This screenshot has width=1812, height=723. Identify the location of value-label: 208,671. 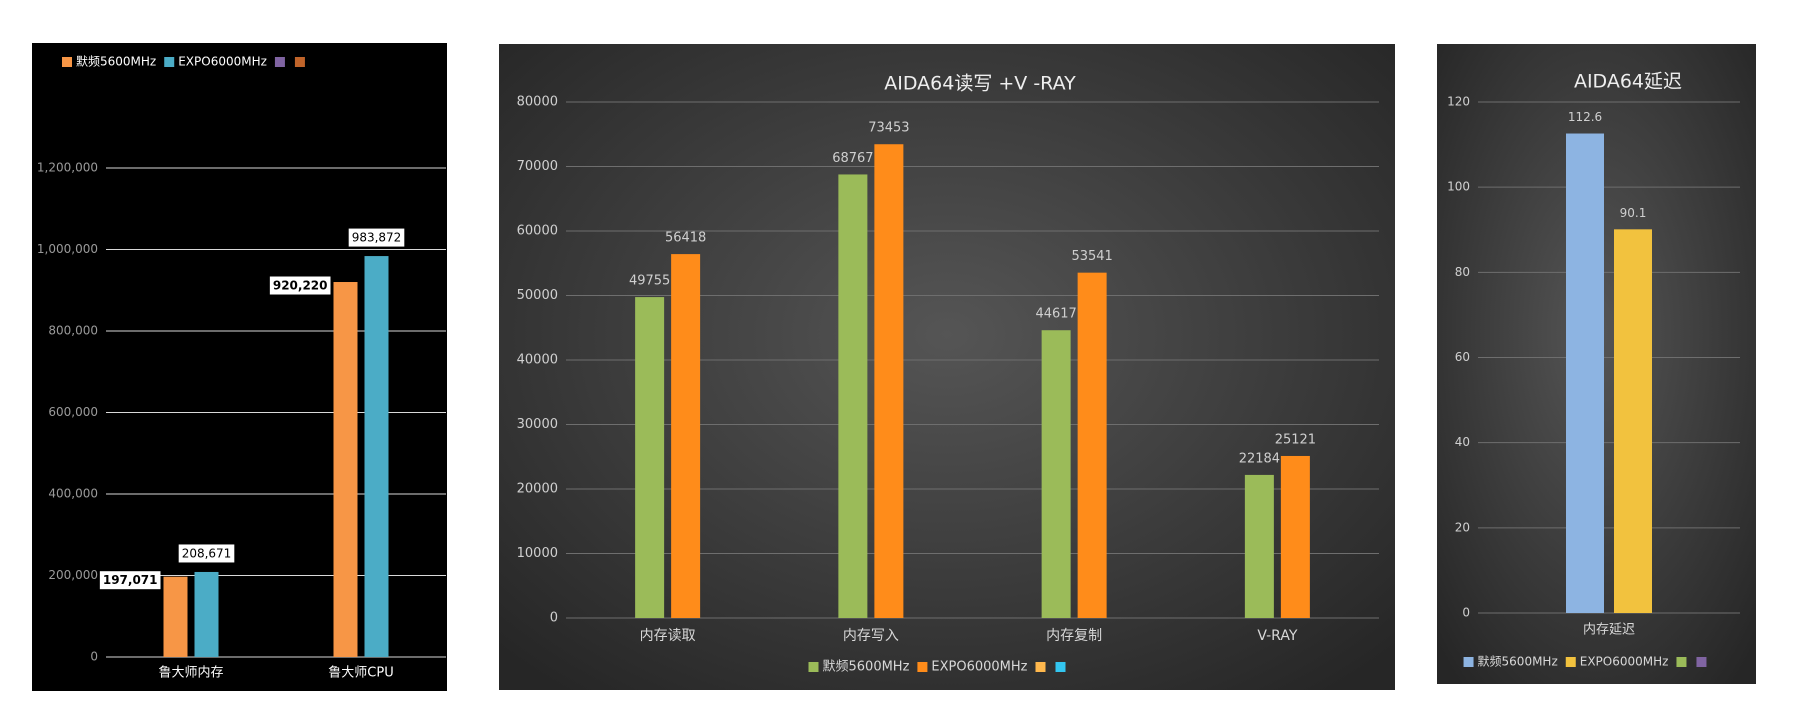
(207, 553).